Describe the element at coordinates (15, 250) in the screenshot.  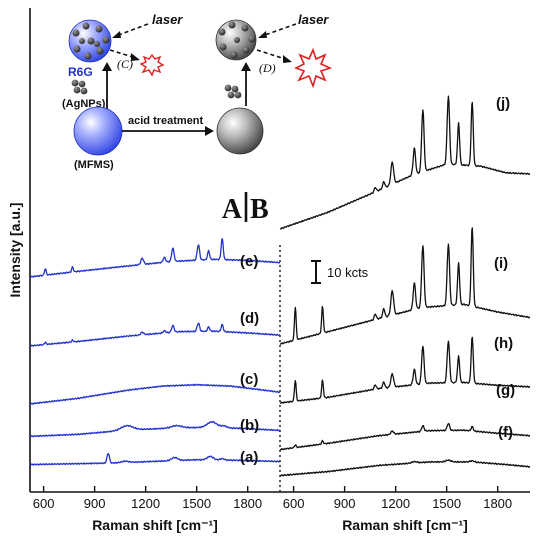
I see `y-axis-title: Intensity [a.u.]` at that location.